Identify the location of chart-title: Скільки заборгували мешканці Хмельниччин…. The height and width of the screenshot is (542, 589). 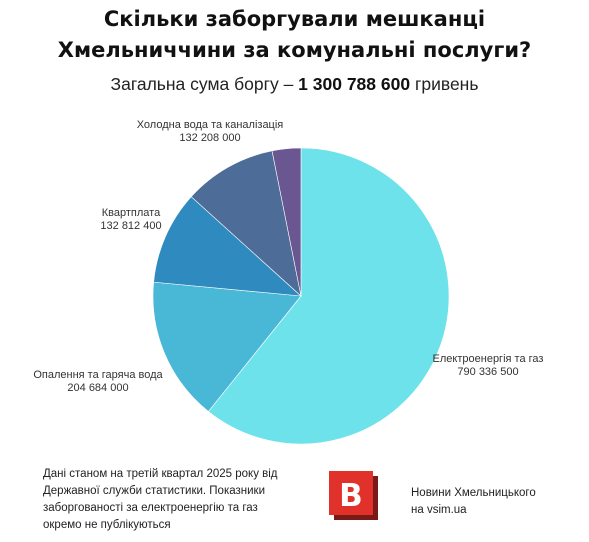
(294, 35).